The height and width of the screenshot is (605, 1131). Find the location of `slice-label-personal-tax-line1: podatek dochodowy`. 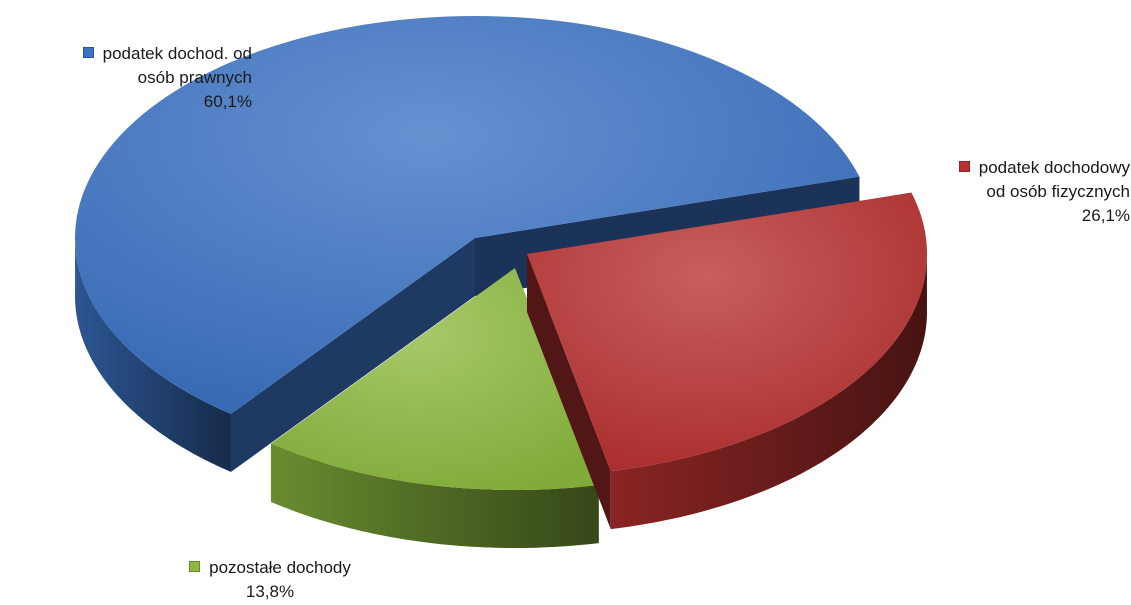

slice-label-personal-tax-line1: podatek dochodowy is located at coordinates (1054, 167).